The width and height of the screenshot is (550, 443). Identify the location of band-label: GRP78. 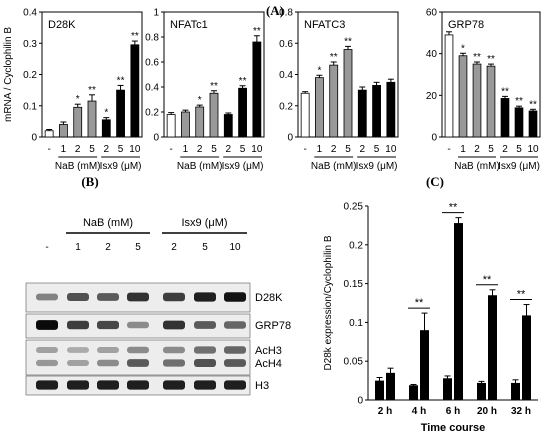
(273, 326).